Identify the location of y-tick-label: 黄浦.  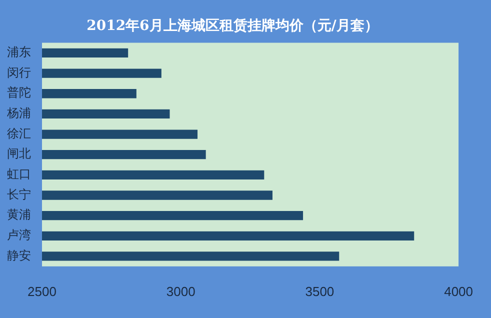
(19, 215).